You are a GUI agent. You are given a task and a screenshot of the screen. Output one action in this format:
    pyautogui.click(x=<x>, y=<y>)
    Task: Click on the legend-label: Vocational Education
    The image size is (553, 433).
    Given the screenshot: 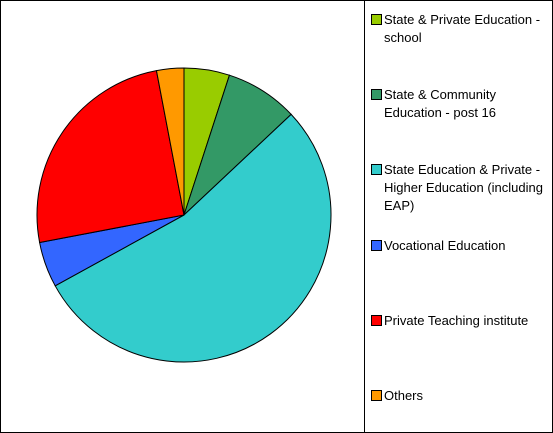 What is the action you would take?
    pyautogui.click(x=445, y=245)
    